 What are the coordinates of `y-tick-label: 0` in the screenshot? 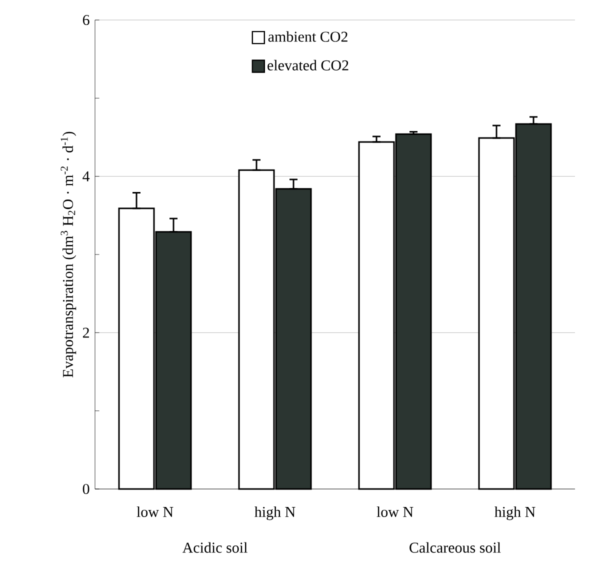 It's located at (86, 489).